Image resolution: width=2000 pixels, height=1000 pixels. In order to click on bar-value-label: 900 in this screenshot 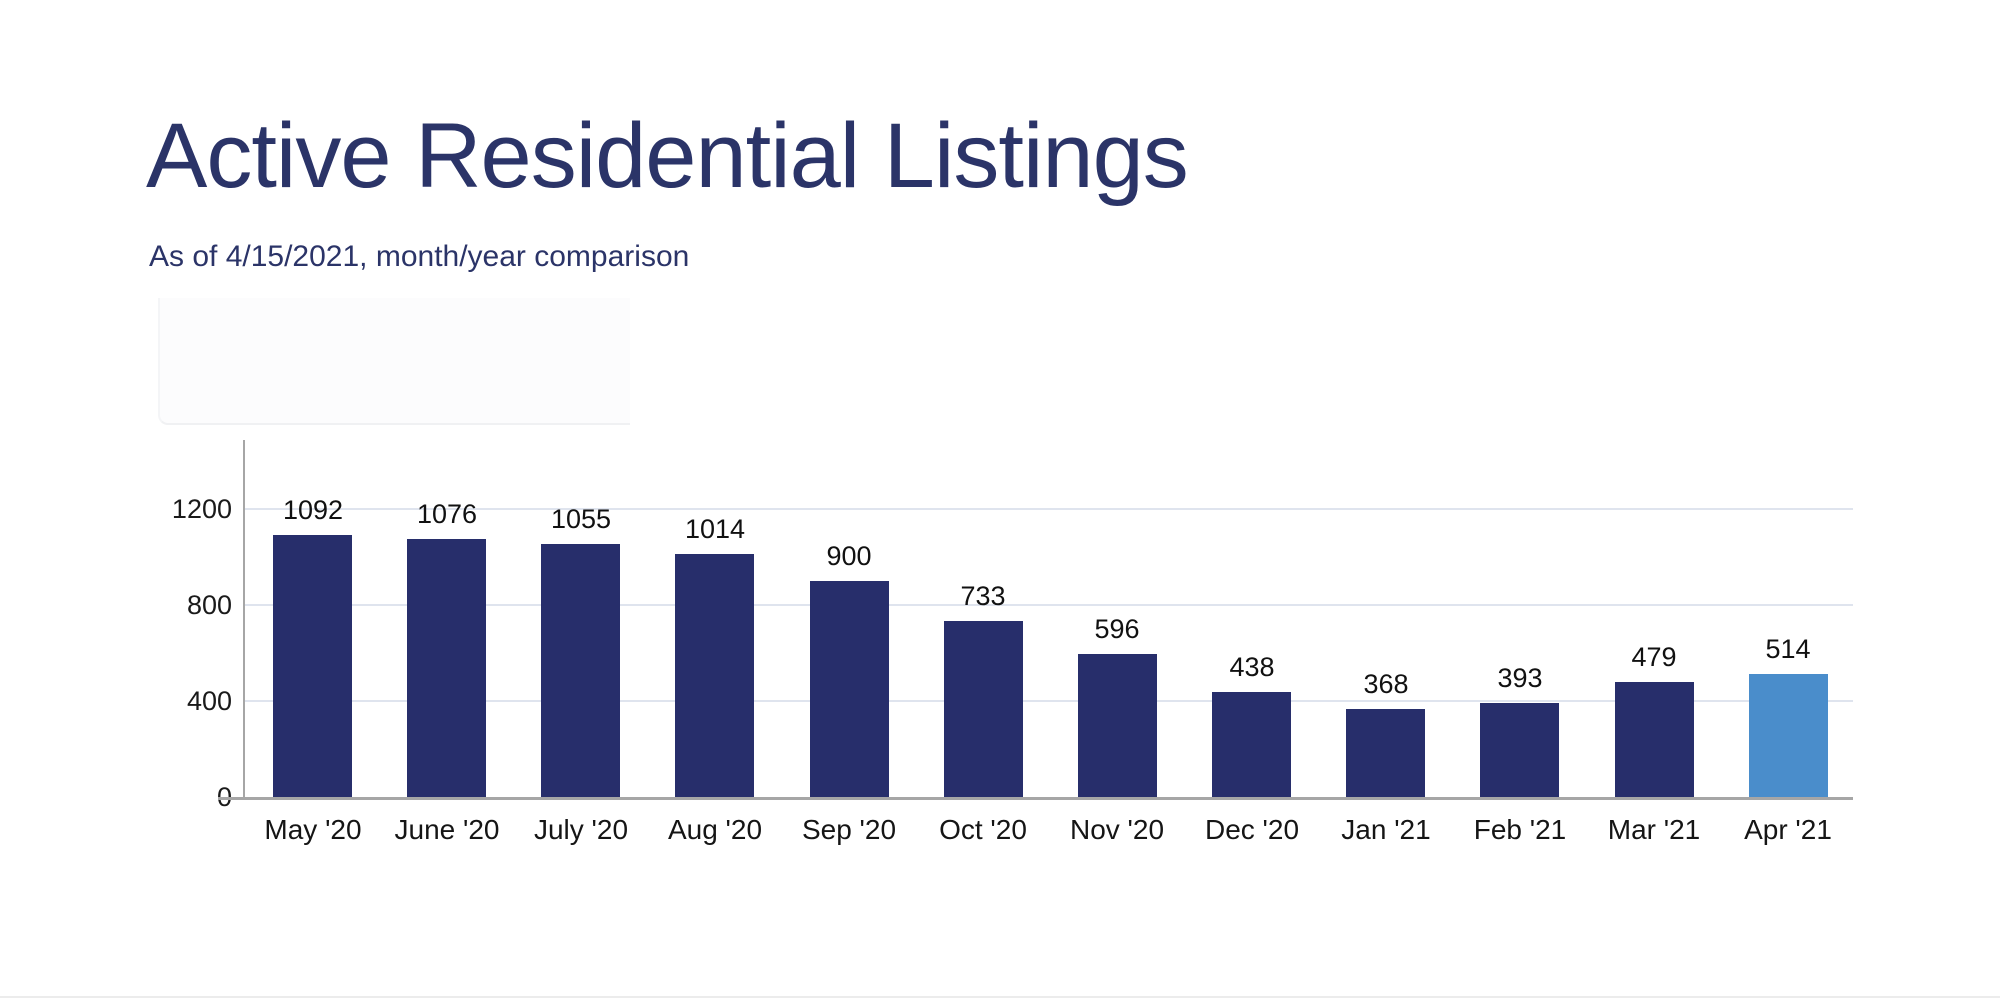, I will do `click(849, 556)`.